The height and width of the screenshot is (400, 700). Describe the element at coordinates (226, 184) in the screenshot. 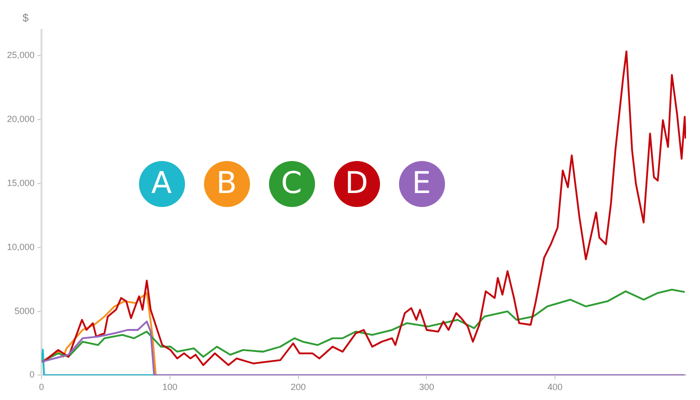

I see `text: B` at that location.